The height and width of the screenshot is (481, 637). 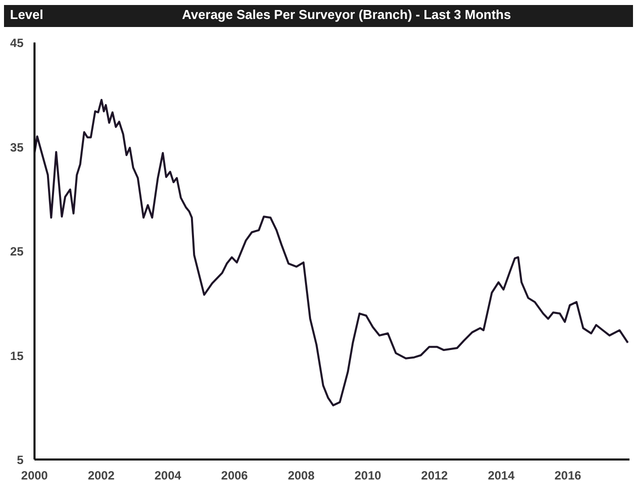 I want to click on x-tick-label: 2016, so click(x=568, y=474).